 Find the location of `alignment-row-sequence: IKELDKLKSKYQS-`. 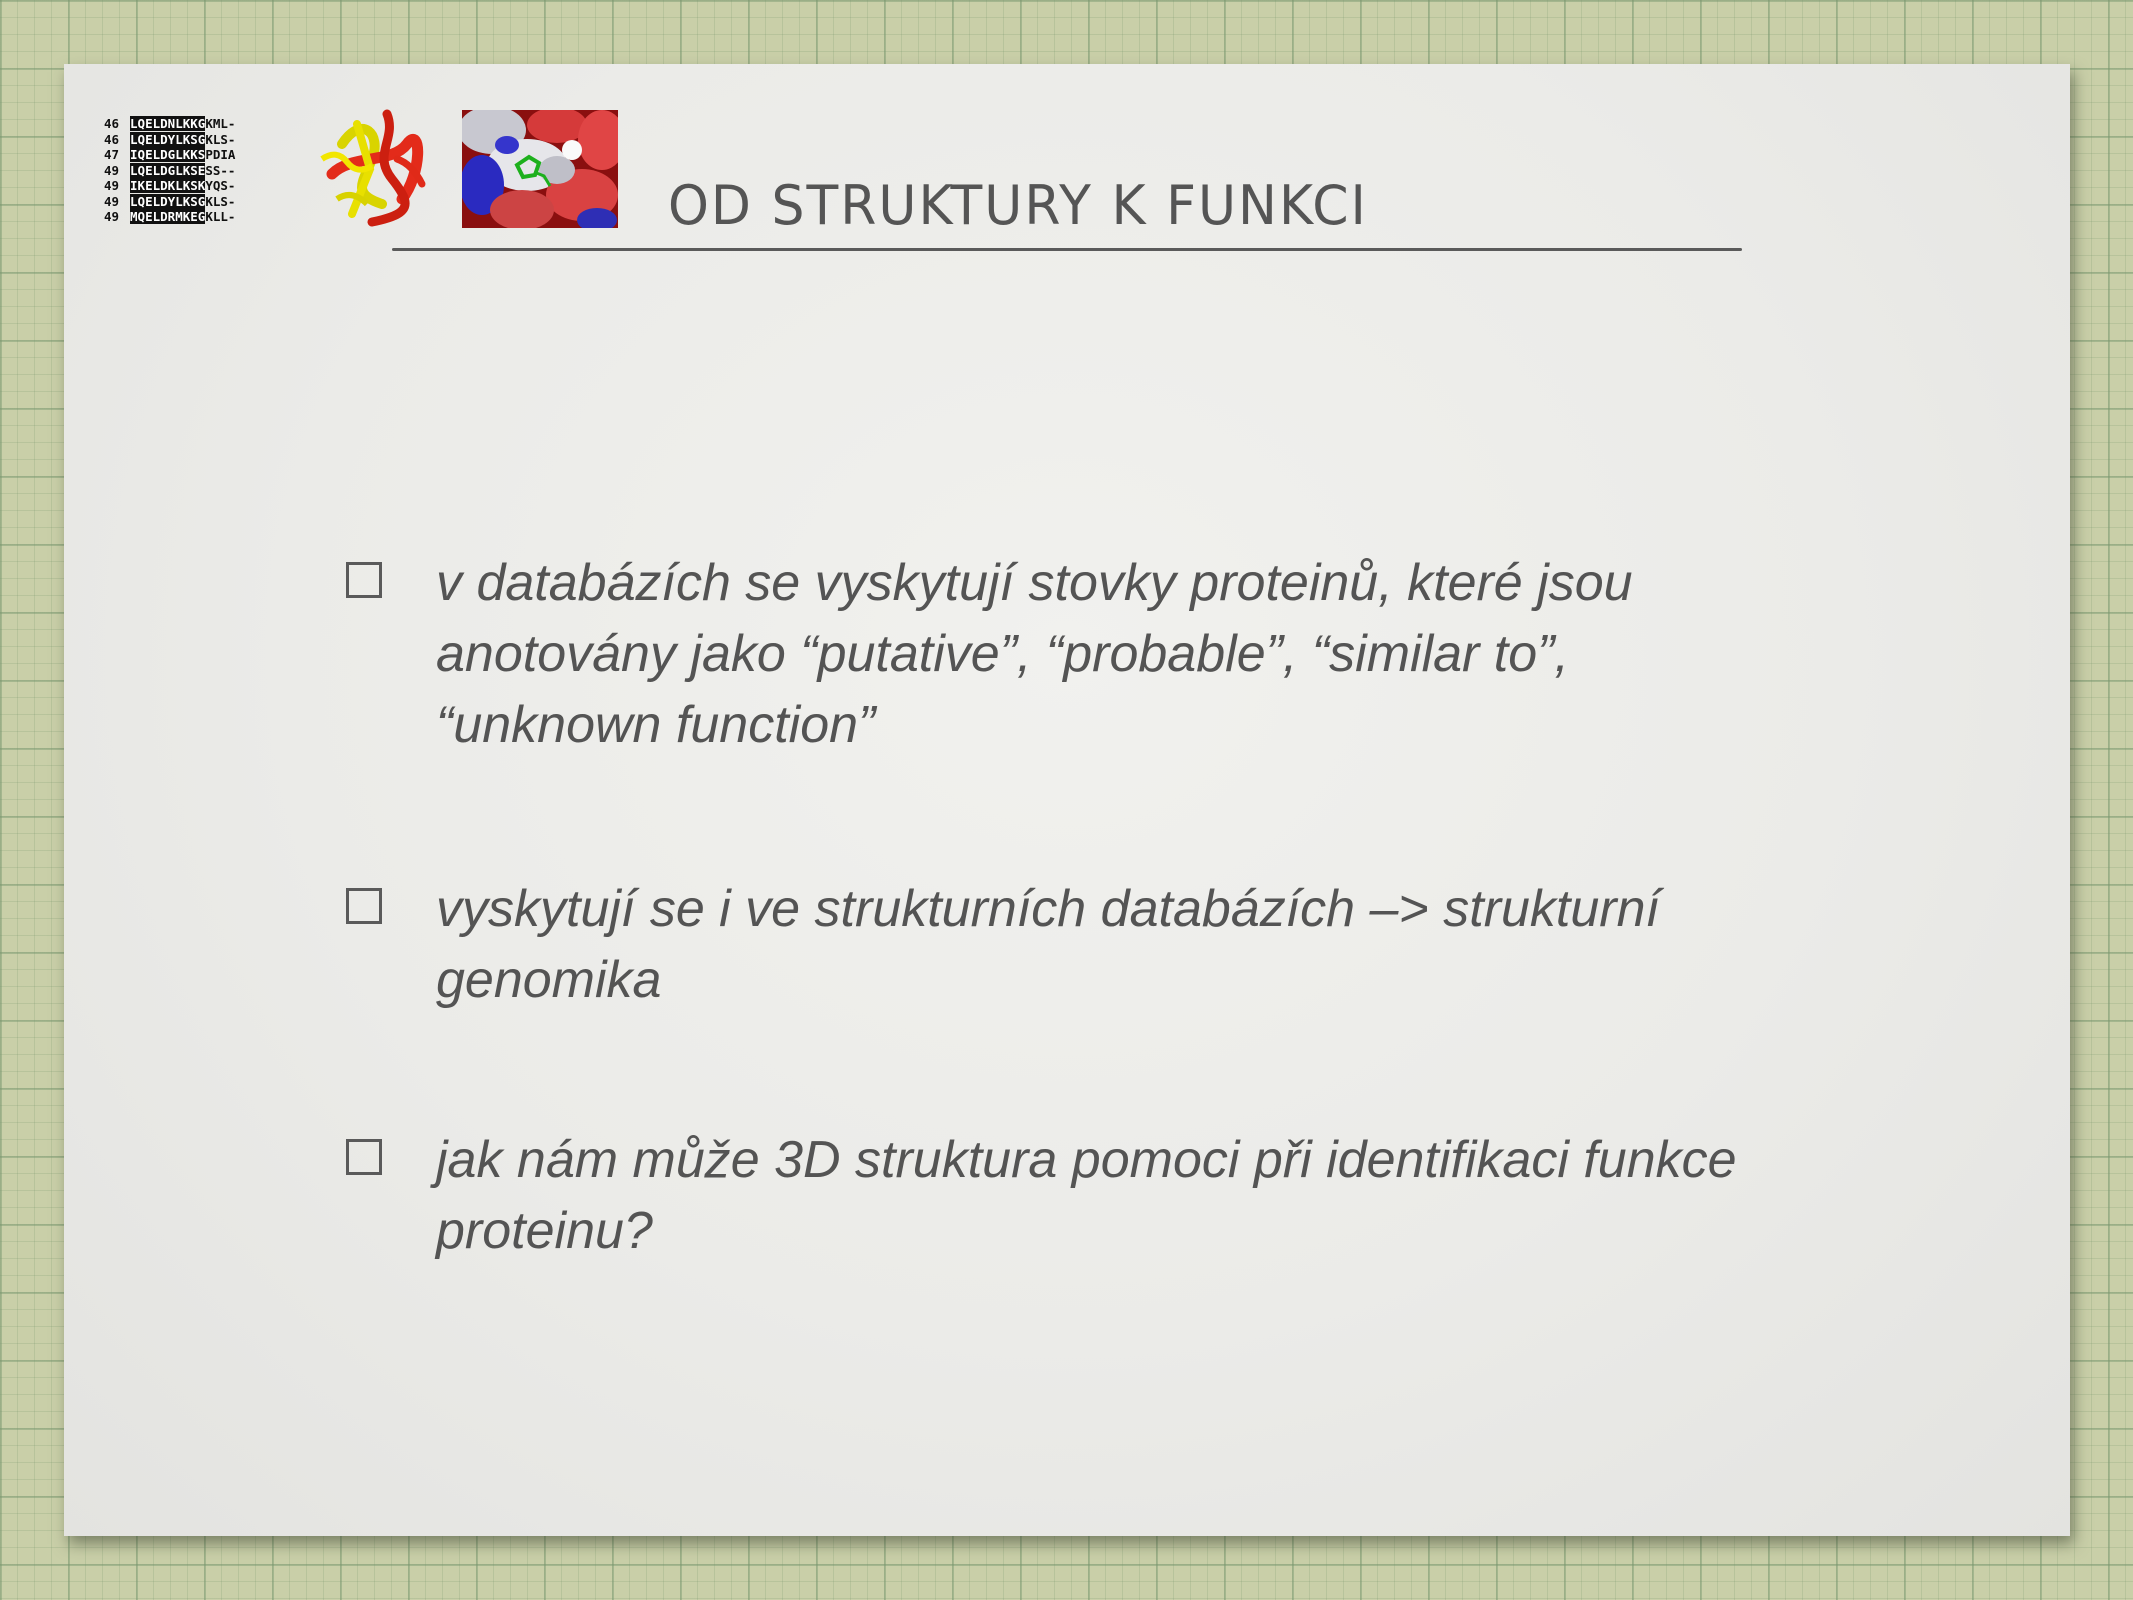

alignment-row-sequence: IKELDKLKSKYQS- is located at coordinates (183, 185).